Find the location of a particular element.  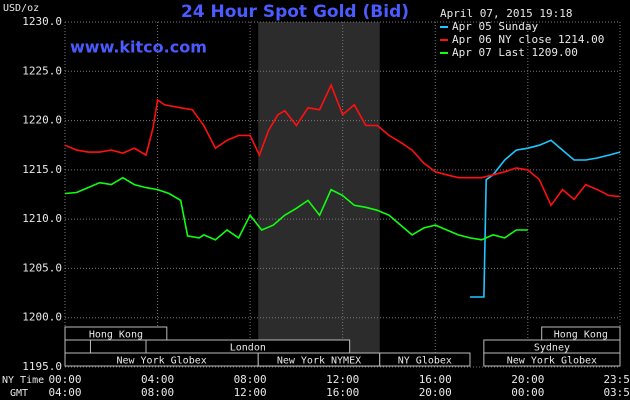

y-tick-label: 1195.0 is located at coordinates (42, 366).